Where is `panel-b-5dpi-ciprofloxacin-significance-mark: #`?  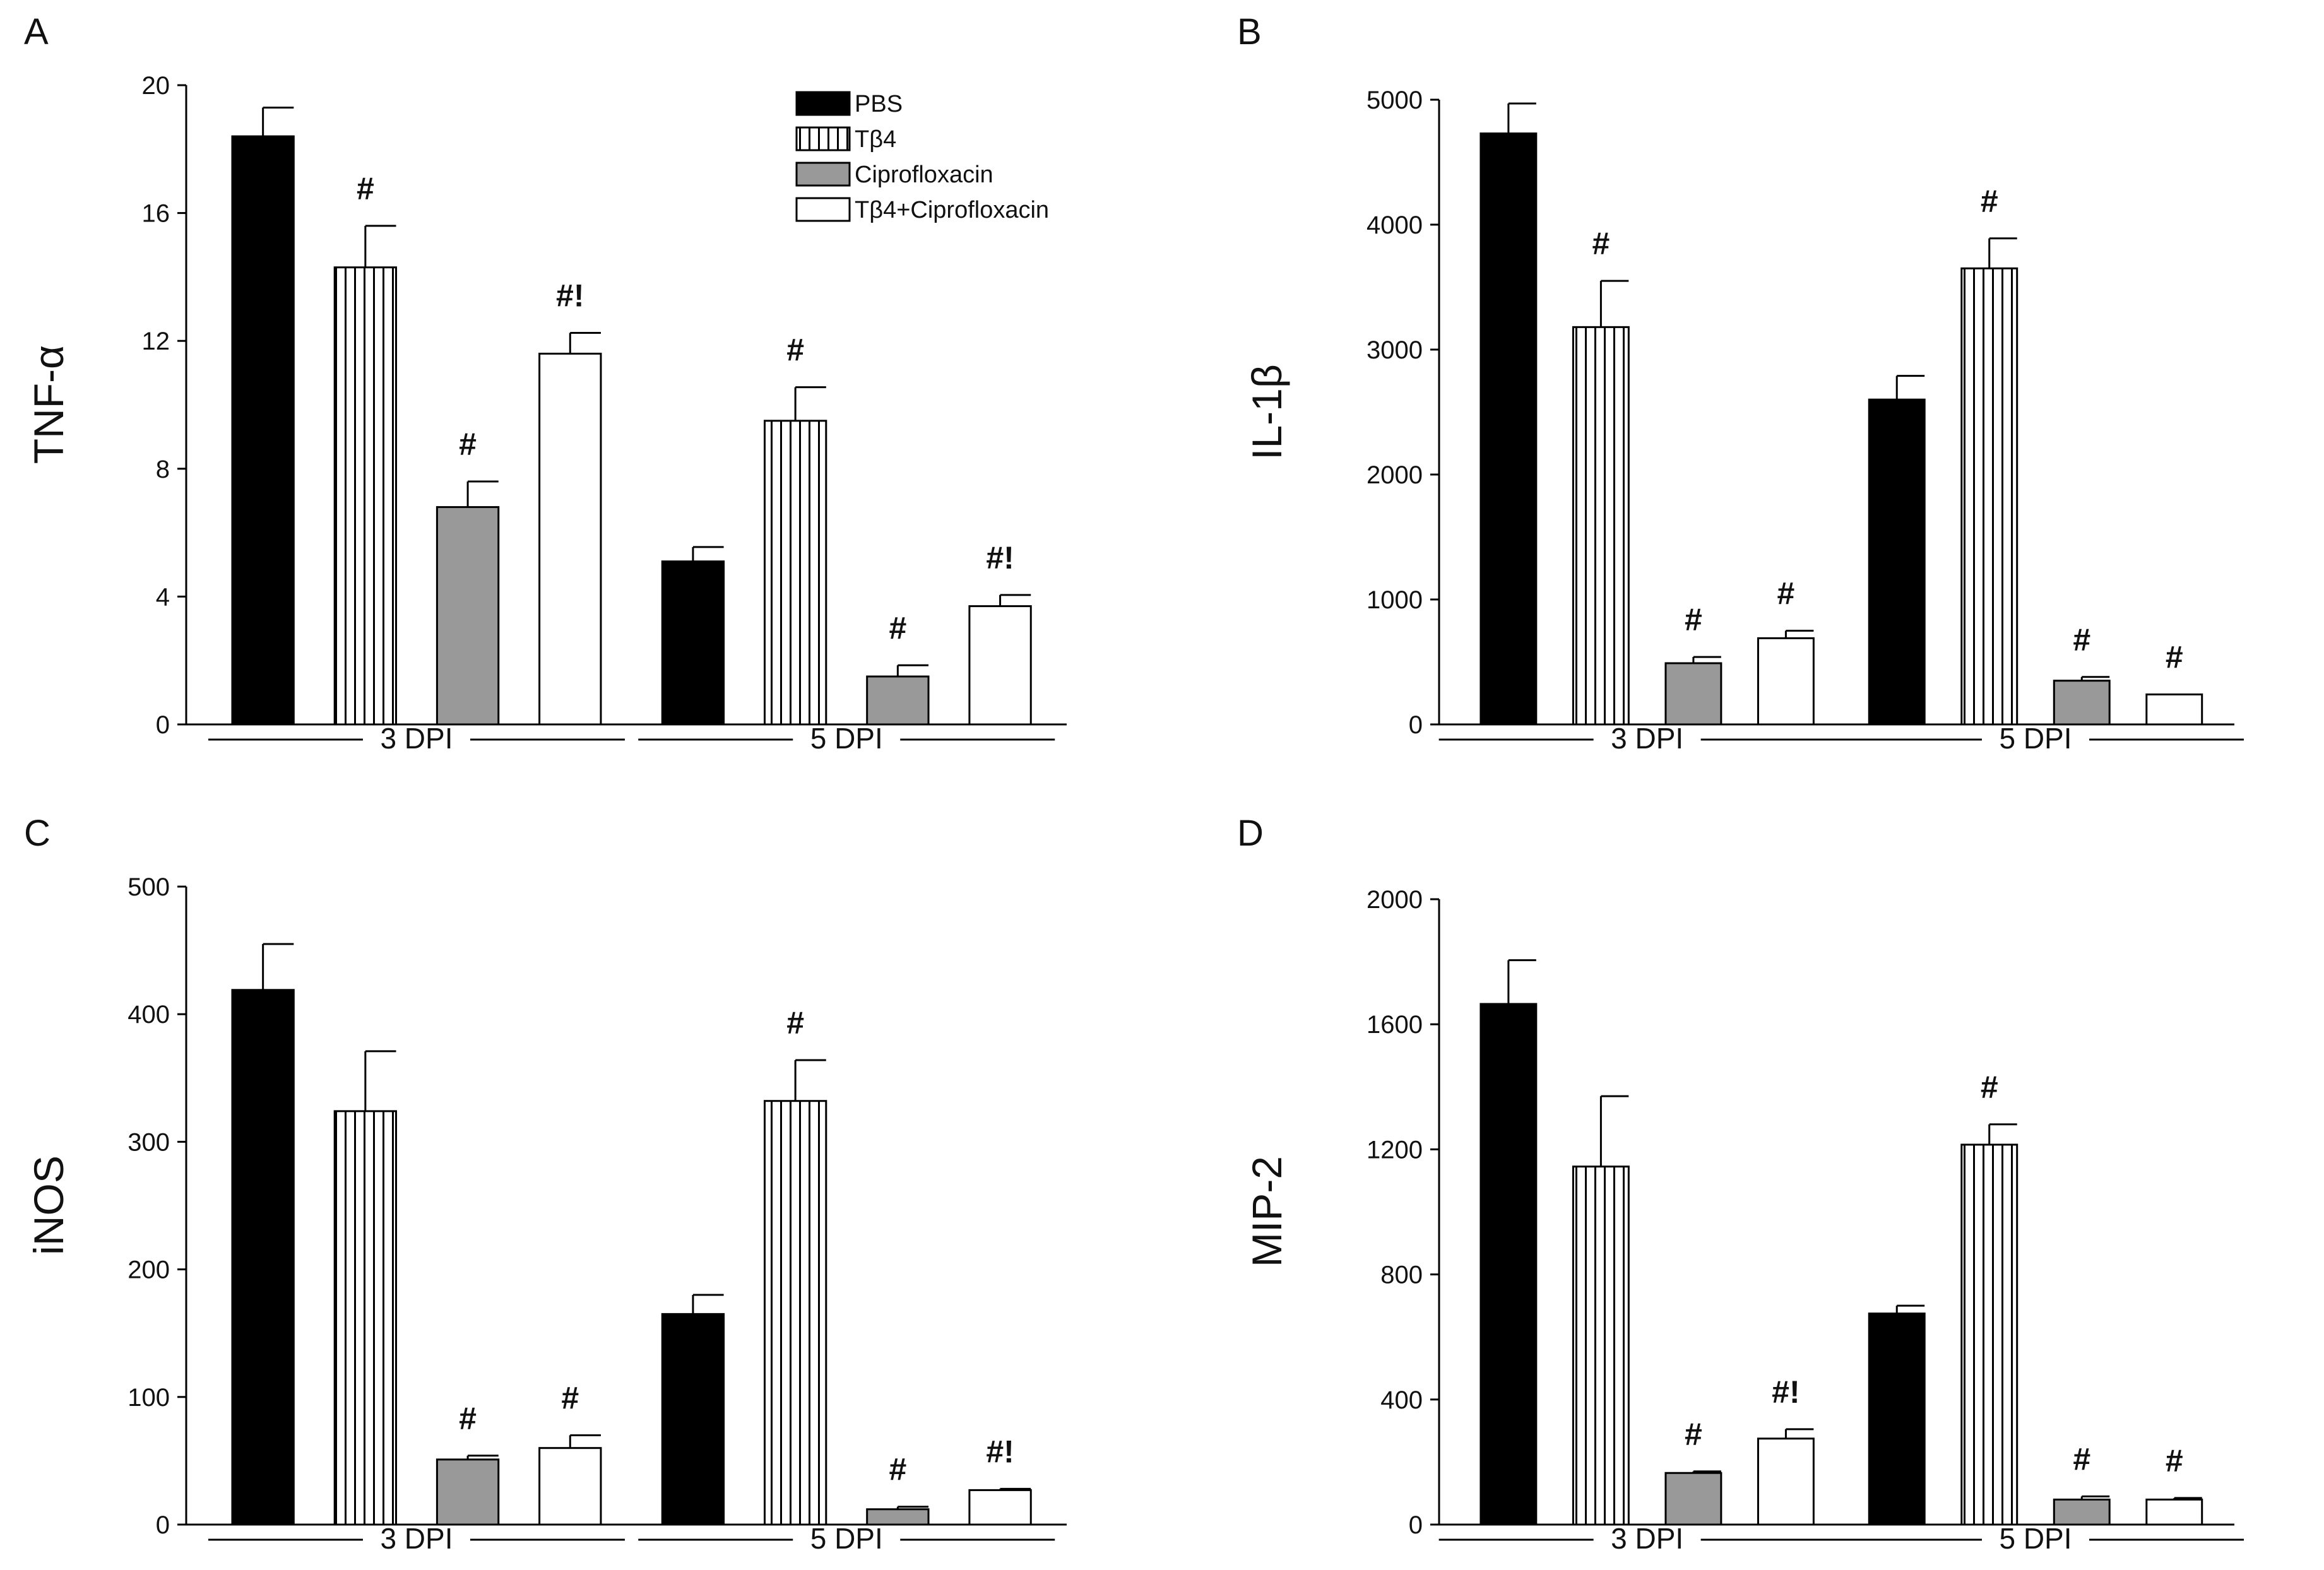 panel-b-5dpi-ciprofloxacin-significance-mark: # is located at coordinates (2081, 640).